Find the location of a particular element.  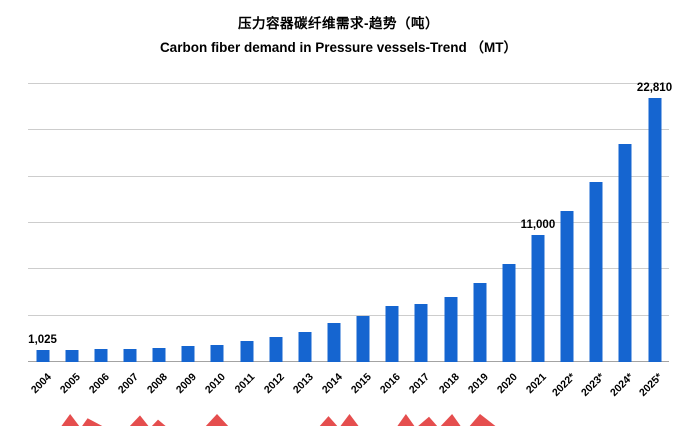

bar-2019 is located at coordinates (480, 322).